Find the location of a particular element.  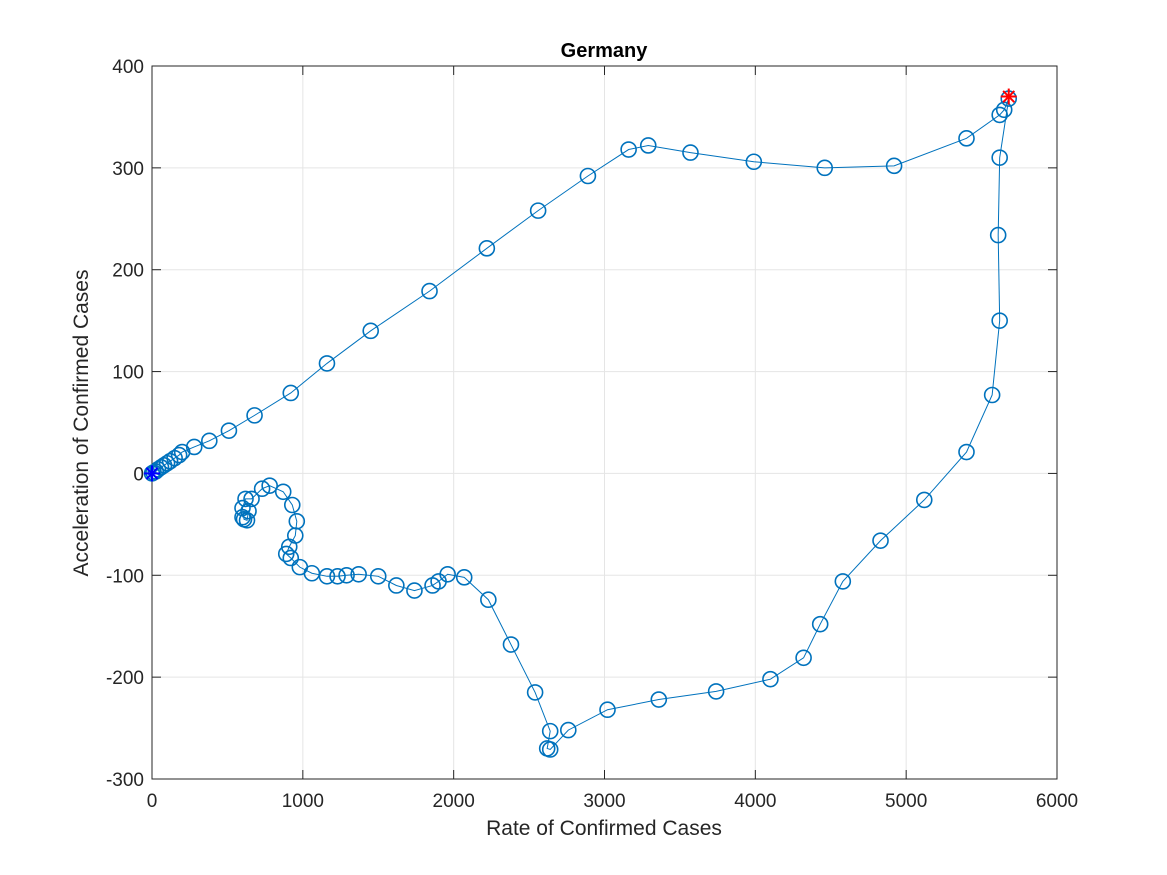

y-tick-label: 100 is located at coordinates (128, 373).